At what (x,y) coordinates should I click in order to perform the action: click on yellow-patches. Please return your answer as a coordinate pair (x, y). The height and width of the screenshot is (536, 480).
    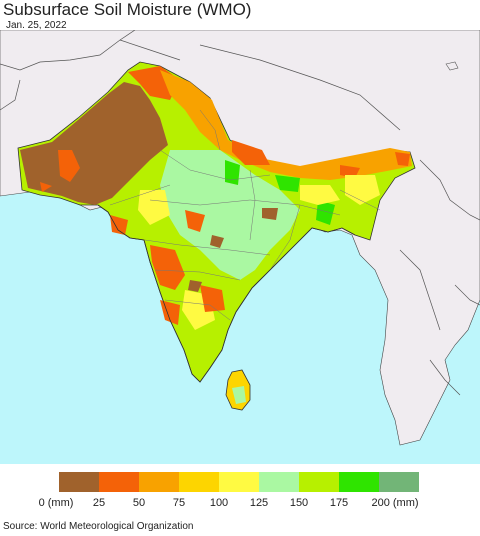
    Looking at the image, I should click on (259, 252).